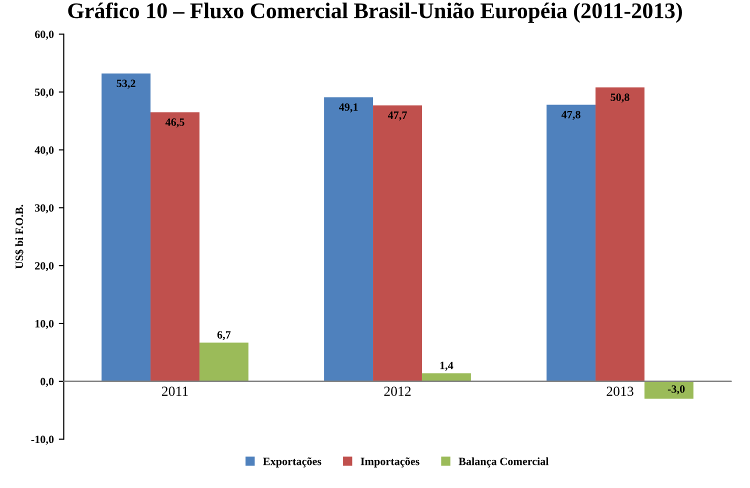 This screenshot has width=750, height=488. Describe the element at coordinates (503, 462) in the screenshot. I see `legend-label: Balança Comercial` at that location.